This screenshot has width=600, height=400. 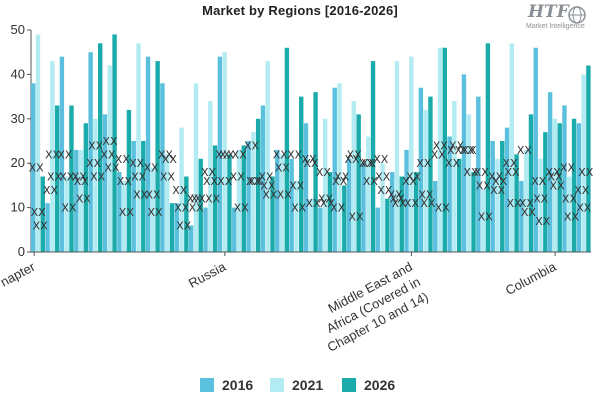 What do you see at coordinates (342, 177) in the screenshot?
I see `marker-2-21: XX` at bounding box center [342, 177].